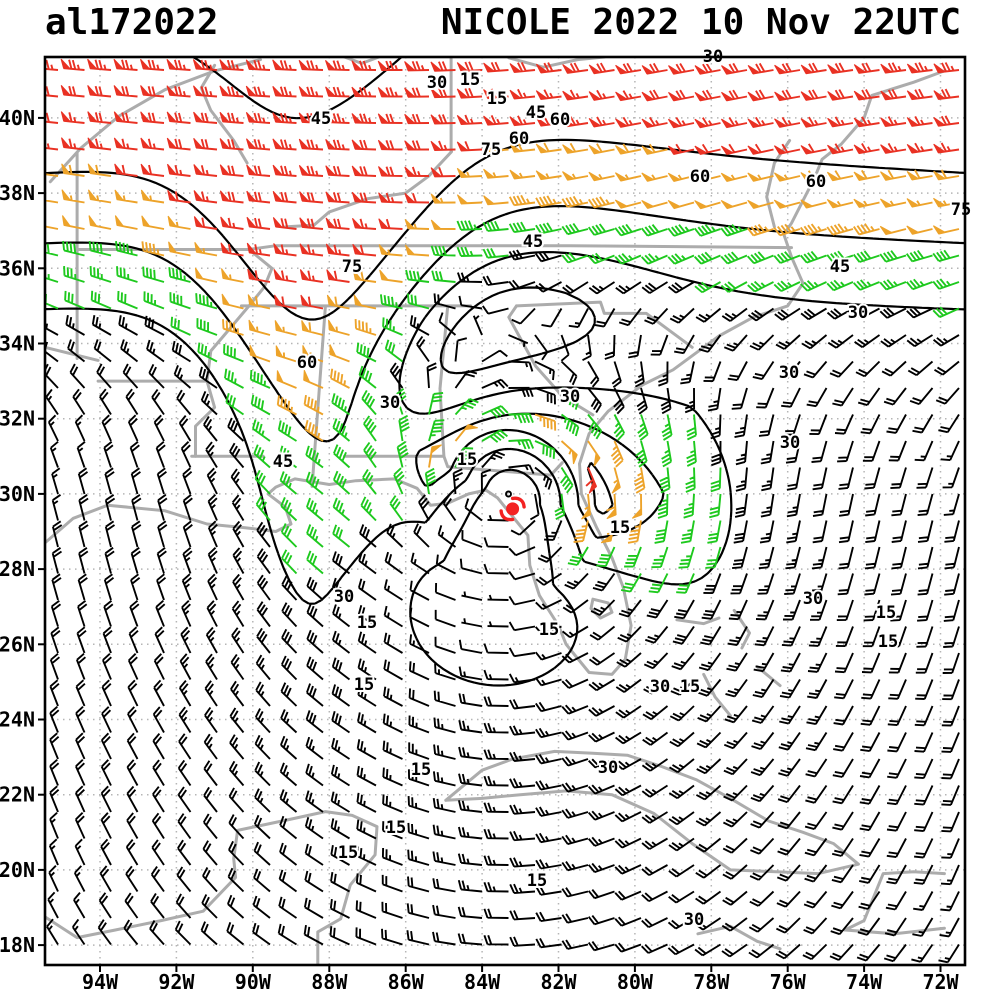 The width and height of the screenshot is (987, 989). What do you see at coordinates (17, 720) in the screenshot?
I see `lat-tick-label: 24N` at bounding box center [17, 720].